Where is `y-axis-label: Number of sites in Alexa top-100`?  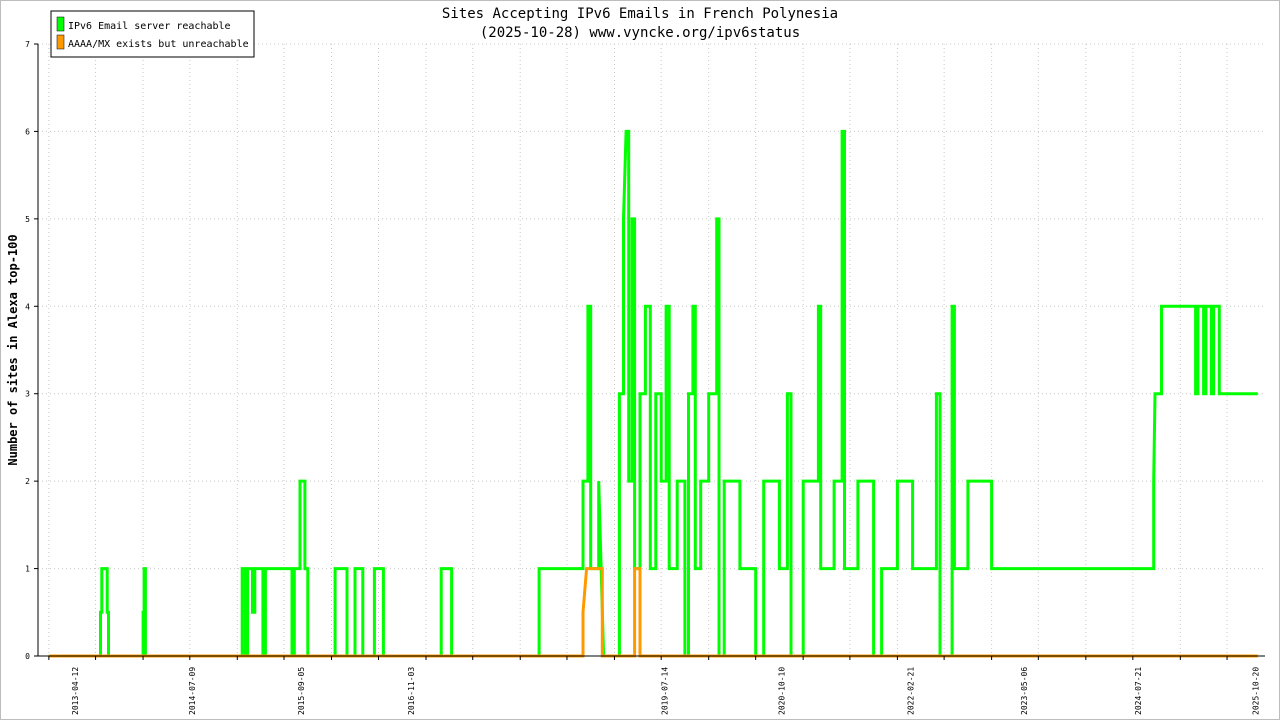
y-axis-label: Number of sites in Alexa top-100 is located at coordinates (13, 349).